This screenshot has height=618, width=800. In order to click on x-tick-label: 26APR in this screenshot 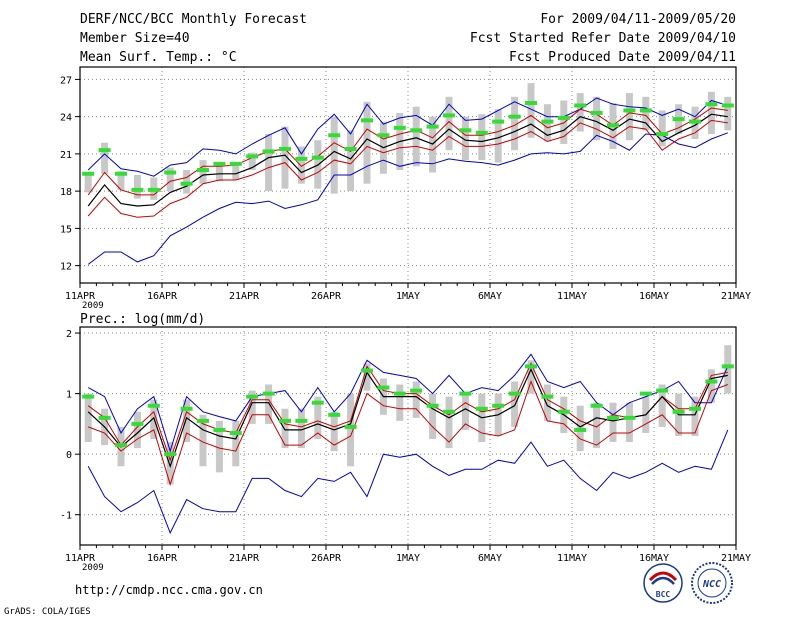, I will do `click(326, 558)`.